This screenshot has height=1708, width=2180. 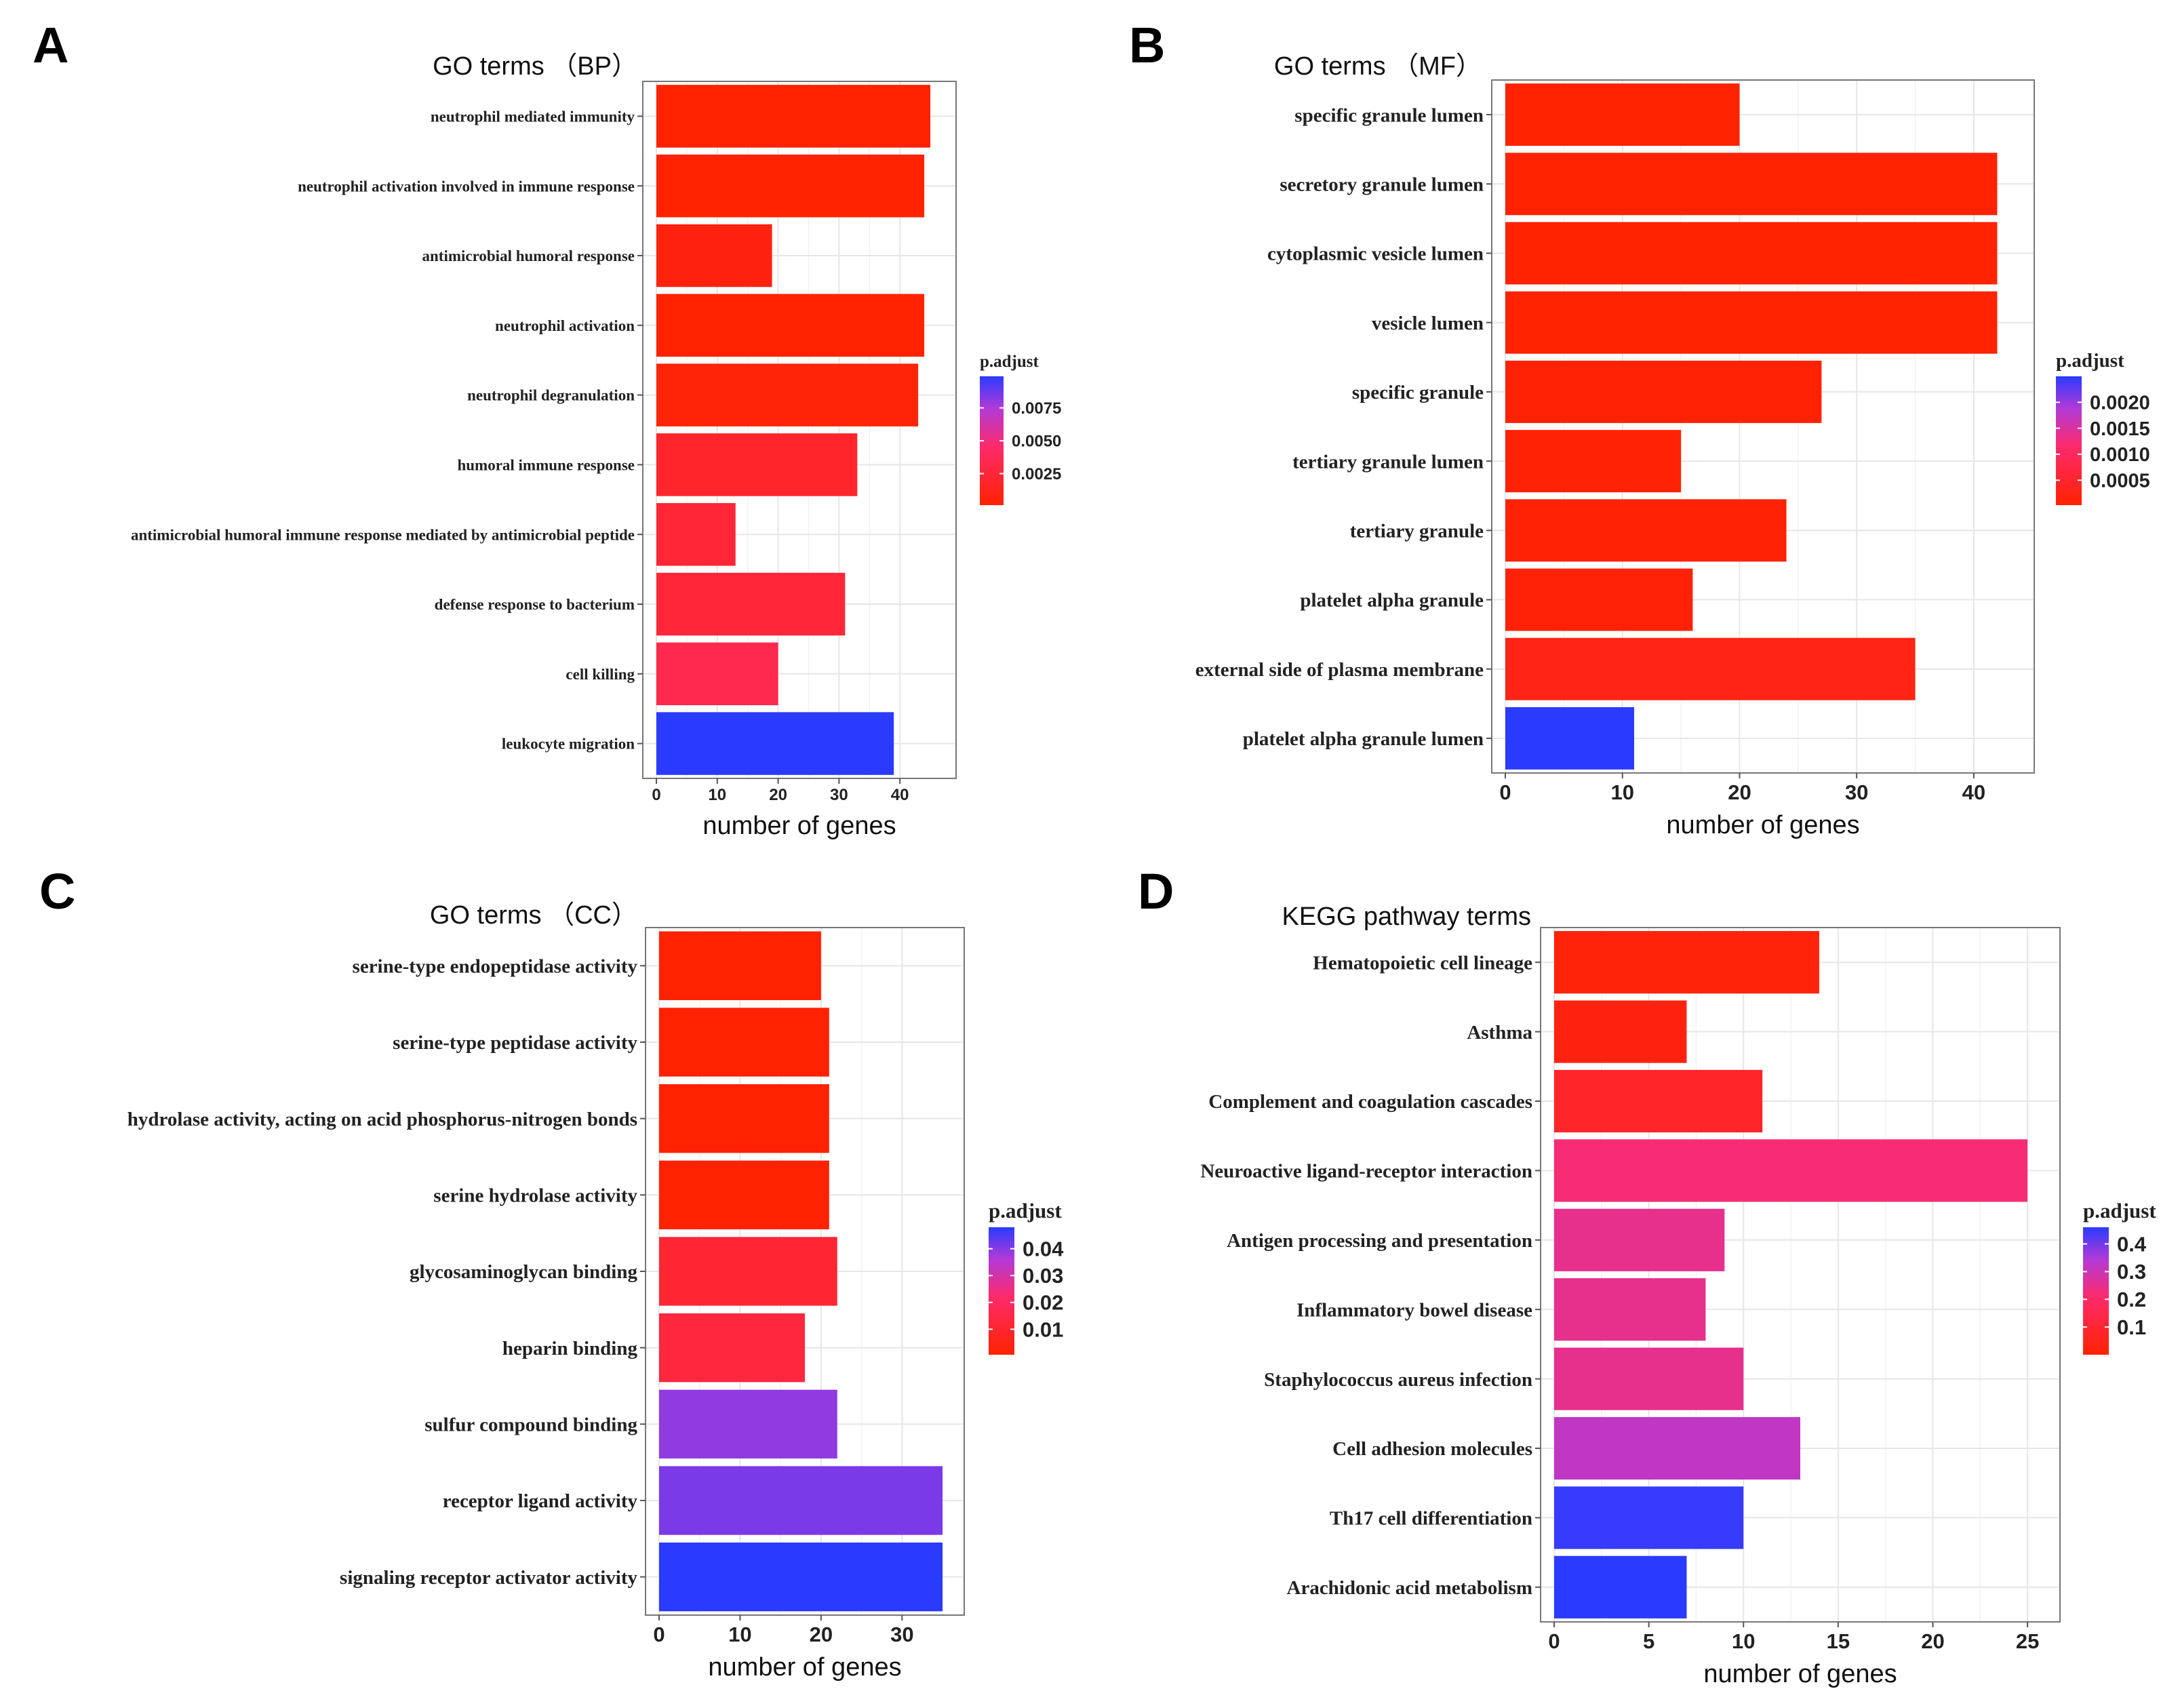 I want to click on category-label: external side of plasma membrane, so click(x=1340, y=670).